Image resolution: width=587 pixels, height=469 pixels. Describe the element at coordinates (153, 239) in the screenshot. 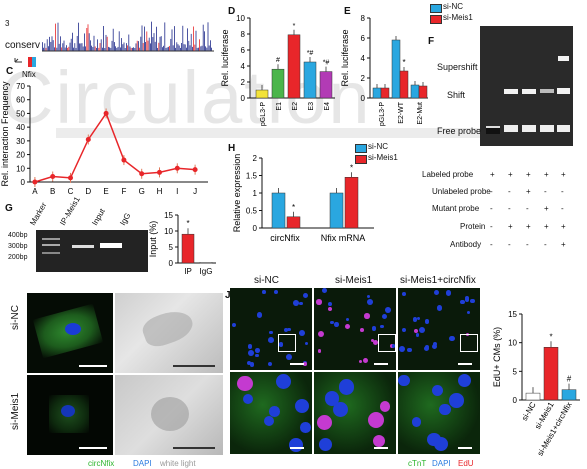

I see `chart-g-y-label: Input (%)` at that location.